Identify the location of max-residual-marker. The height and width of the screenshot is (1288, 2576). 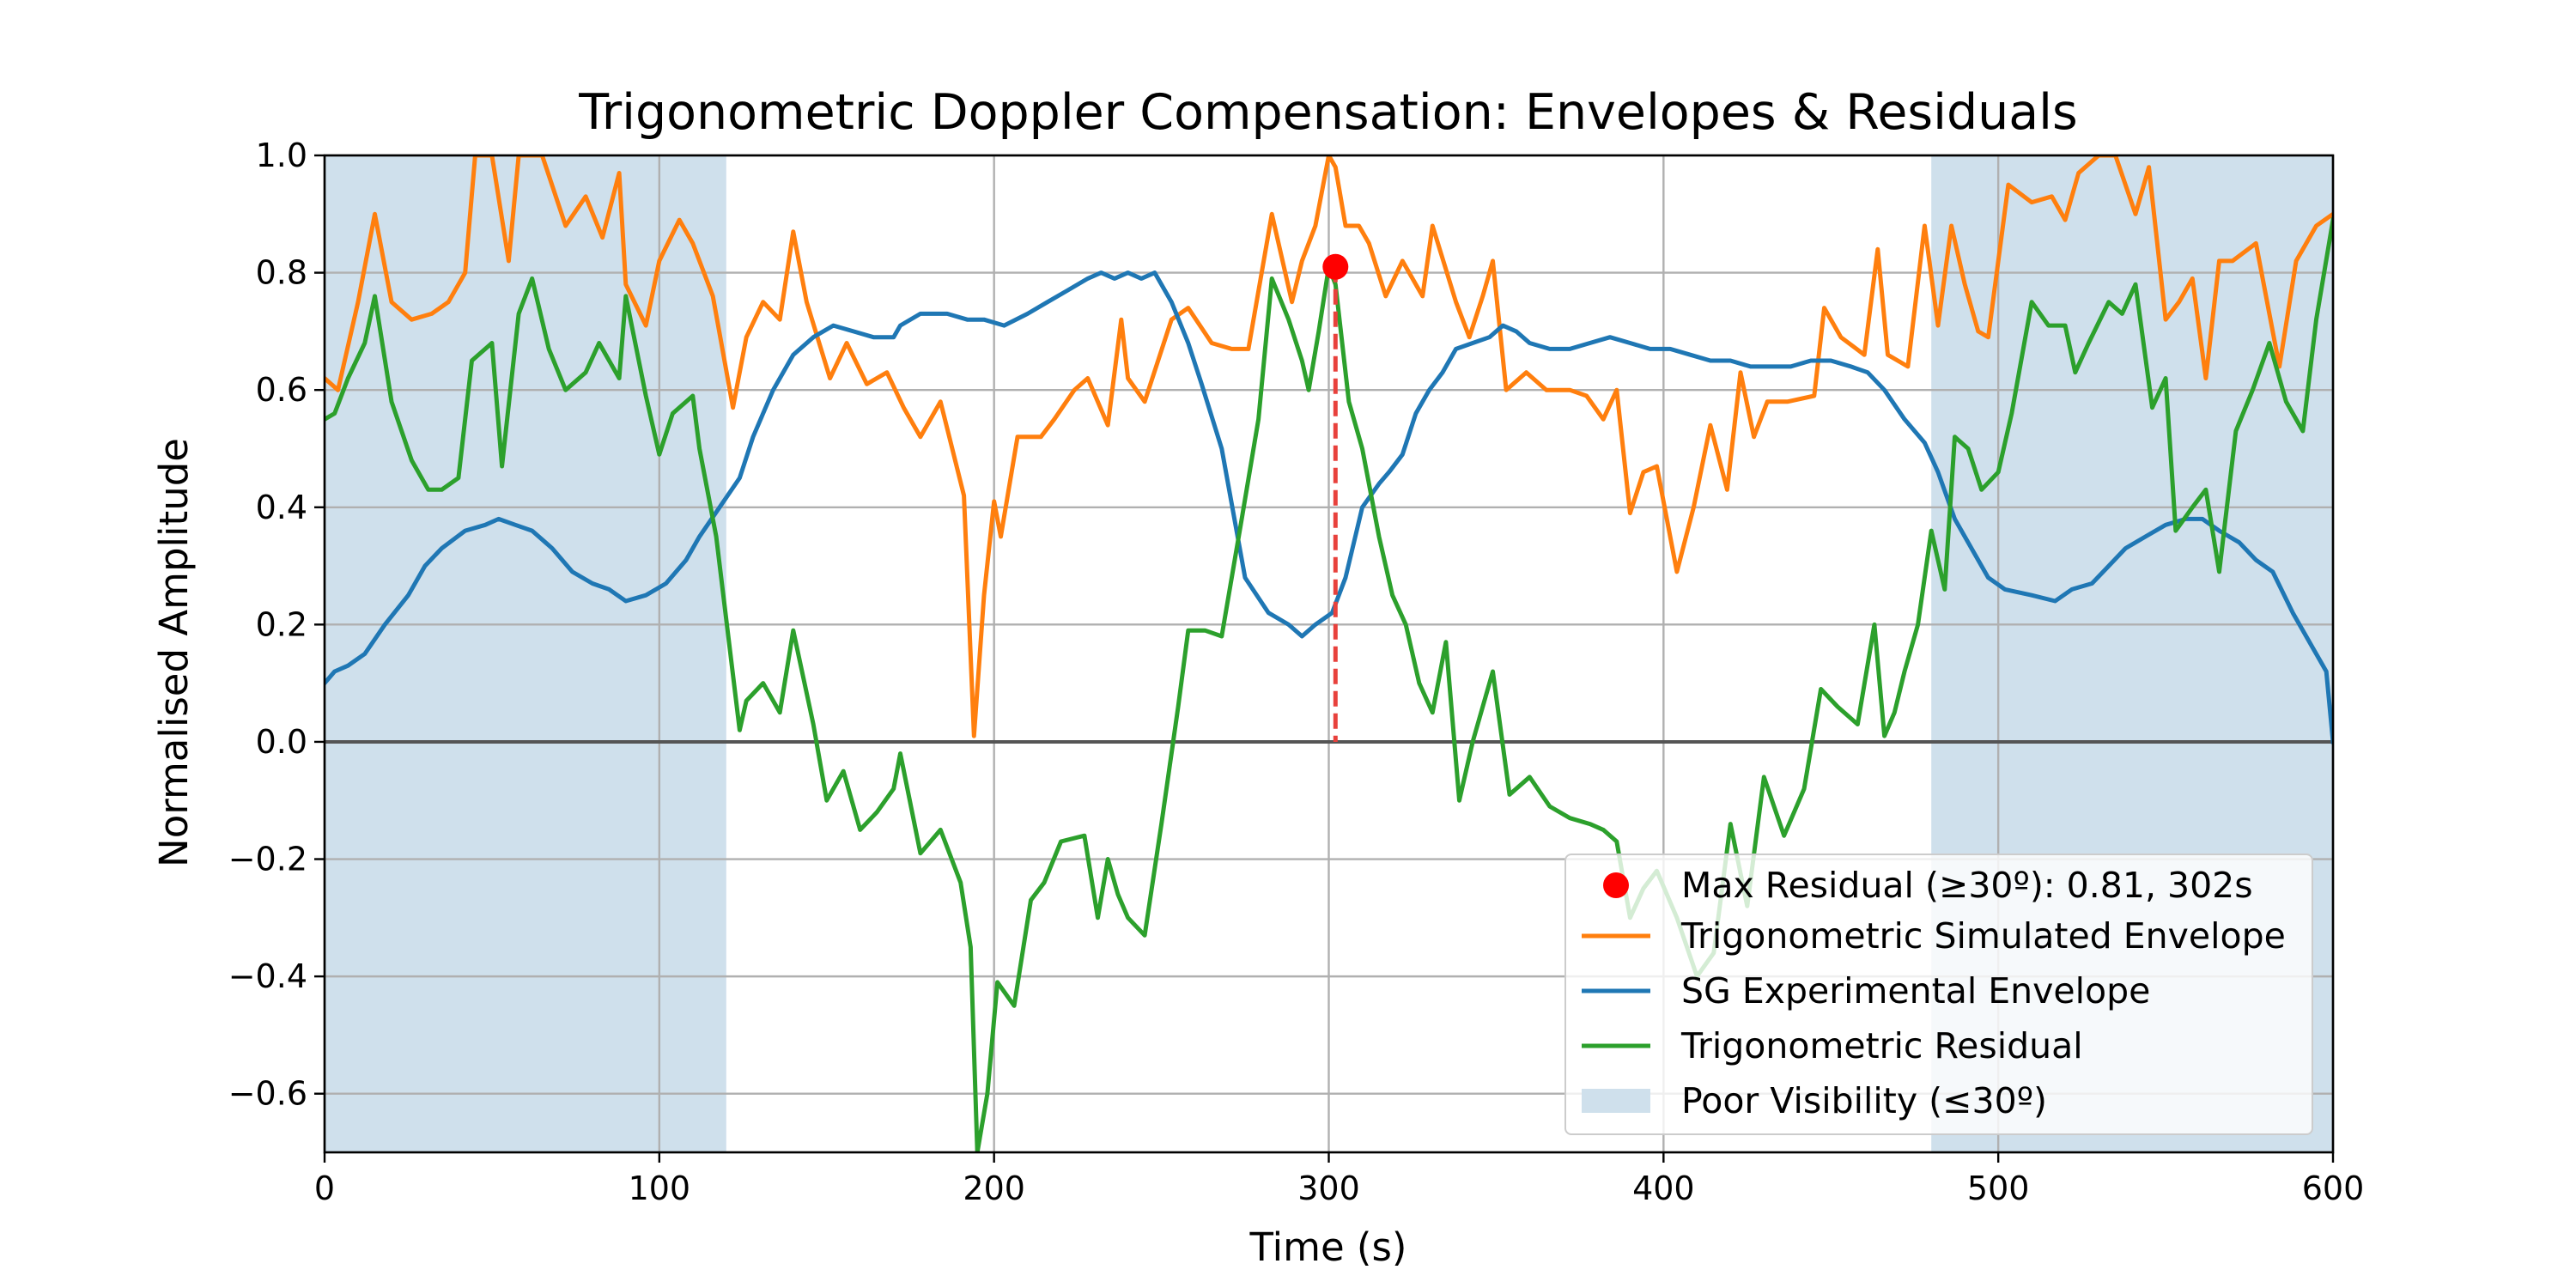
(1335, 266).